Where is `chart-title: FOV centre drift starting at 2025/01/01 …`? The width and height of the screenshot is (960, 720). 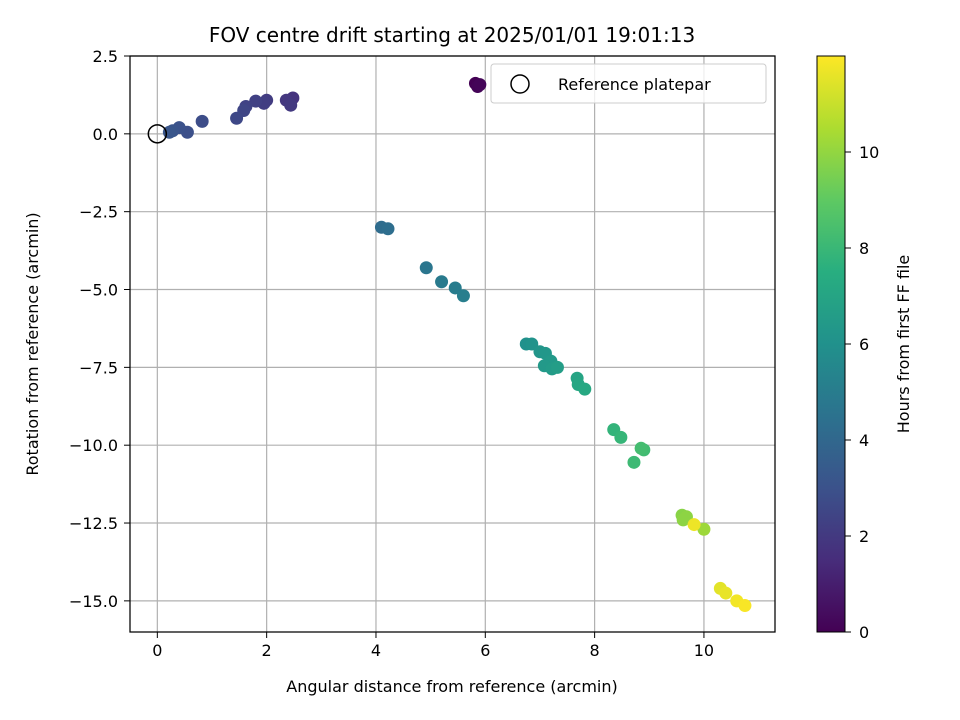 chart-title: FOV centre drift starting at 2025/01/01 … is located at coordinates (452, 35).